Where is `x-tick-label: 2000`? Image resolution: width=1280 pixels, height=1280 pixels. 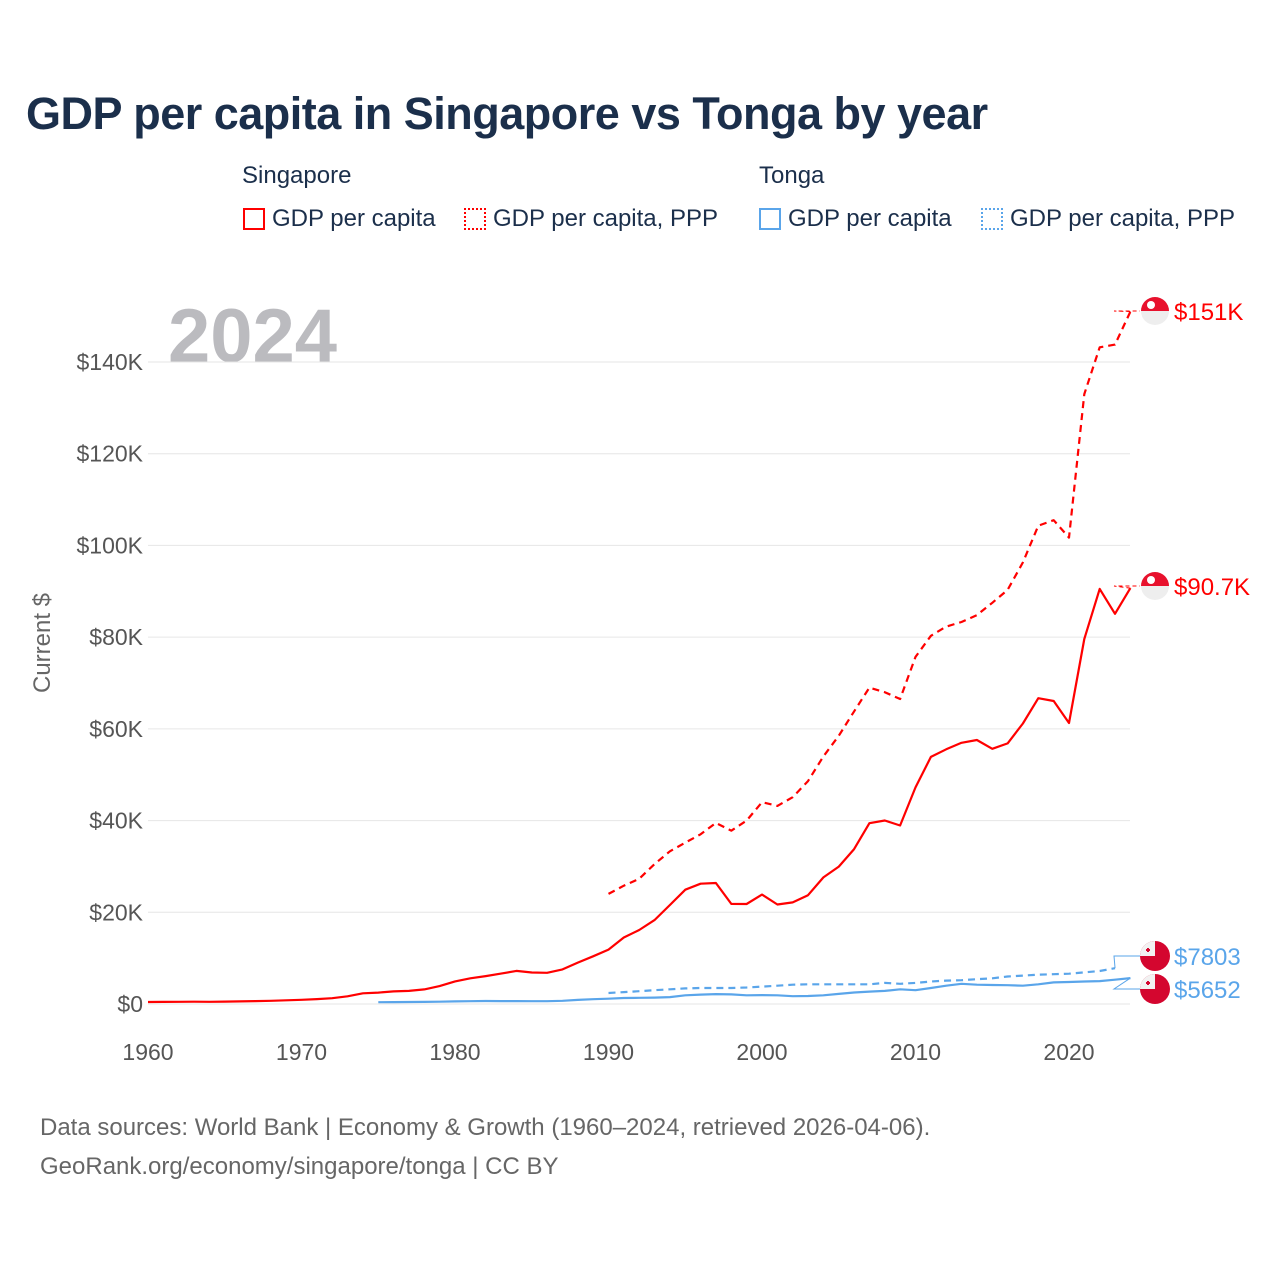 x-tick-label: 2000 is located at coordinates (761, 1052).